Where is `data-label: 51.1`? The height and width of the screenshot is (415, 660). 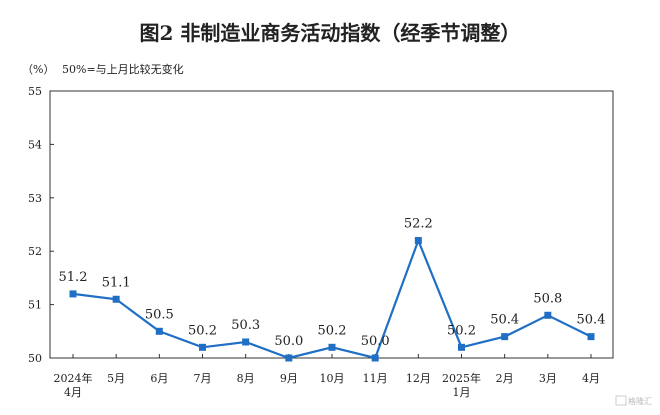 data-label: 51.1 is located at coordinates (116, 282).